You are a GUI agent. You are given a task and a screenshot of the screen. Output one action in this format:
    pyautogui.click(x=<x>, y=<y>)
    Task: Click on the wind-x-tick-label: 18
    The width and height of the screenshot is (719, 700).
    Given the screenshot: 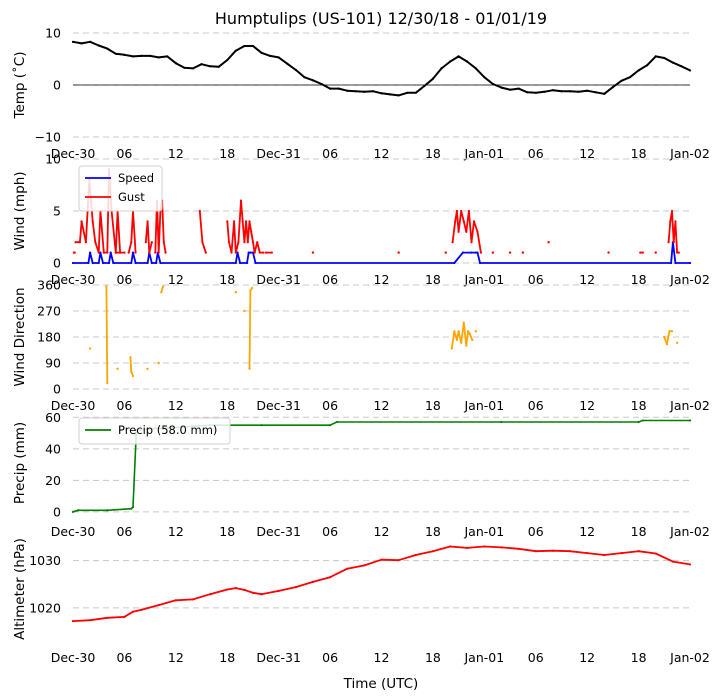 What is the action you would take?
    pyautogui.click(x=639, y=279)
    